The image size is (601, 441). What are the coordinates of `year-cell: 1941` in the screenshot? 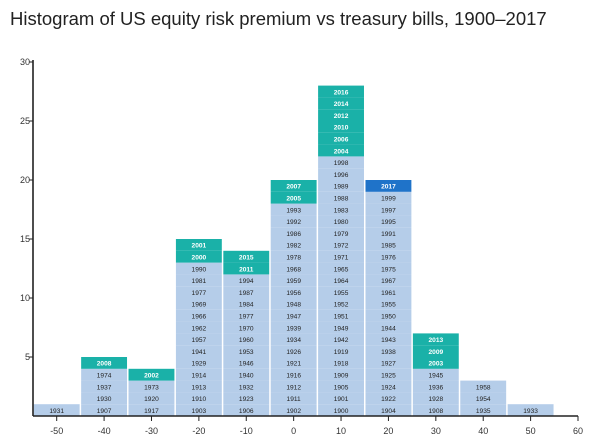 It's located at (198, 351).